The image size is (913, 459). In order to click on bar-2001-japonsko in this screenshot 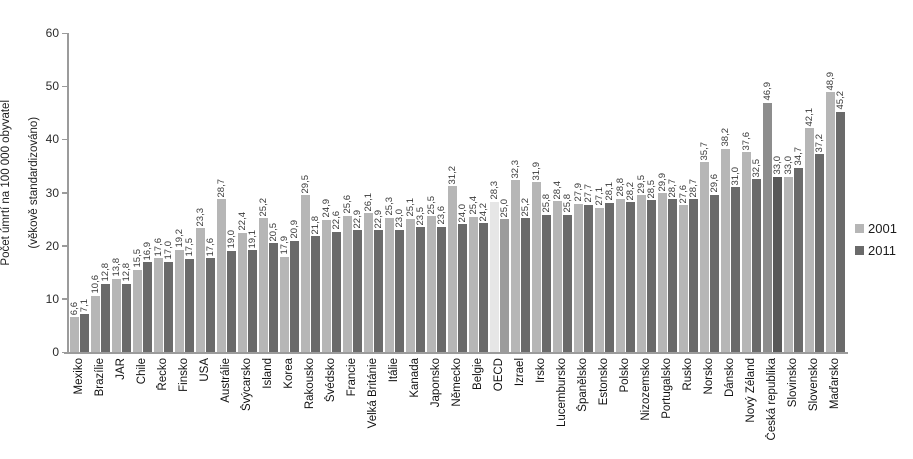, I will do `click(431, 284)`.